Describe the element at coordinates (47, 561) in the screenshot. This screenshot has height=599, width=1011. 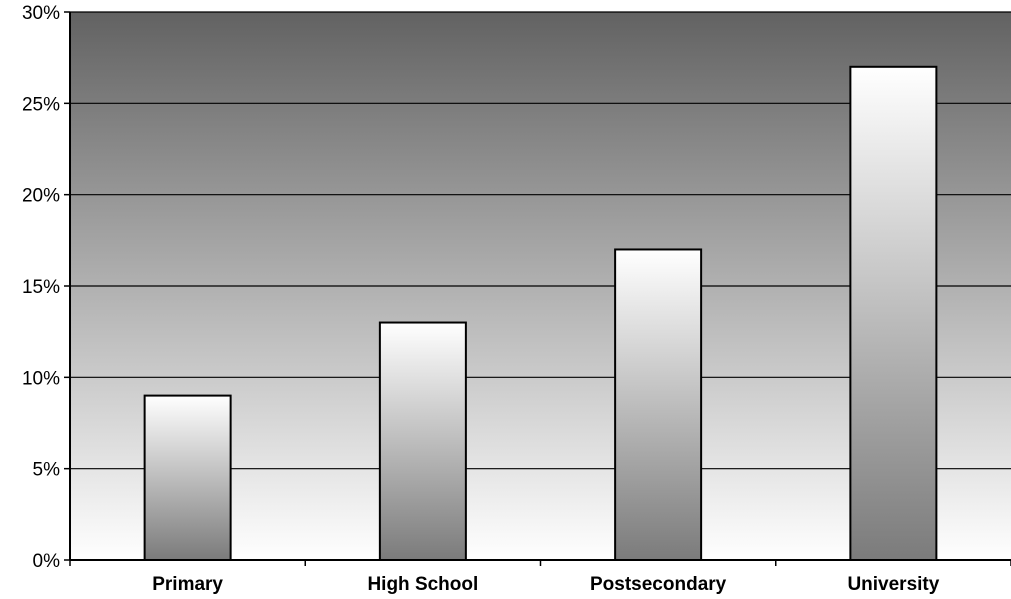
I see `y-tick-label: 0%` at that location.